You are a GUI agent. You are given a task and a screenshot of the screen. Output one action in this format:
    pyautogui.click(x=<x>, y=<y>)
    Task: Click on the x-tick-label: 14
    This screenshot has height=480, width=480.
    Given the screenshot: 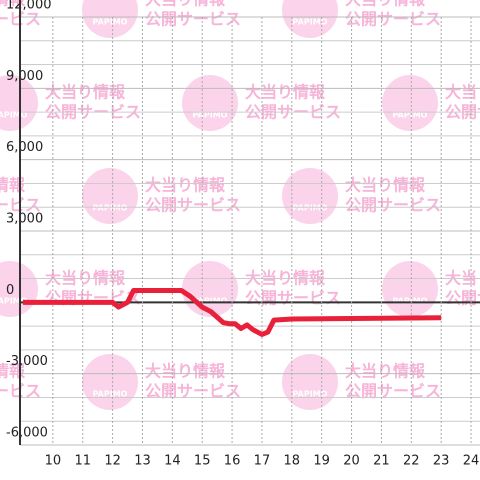 What is the action you would take?
    pyautogui.click(x=172, y=461)
    